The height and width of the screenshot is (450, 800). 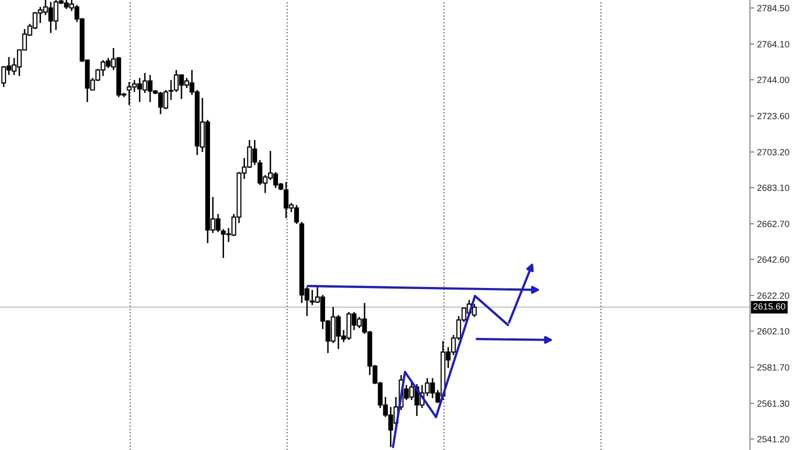 I want to click on y-tick-label: 2784.50, so click(x=773, y=8).